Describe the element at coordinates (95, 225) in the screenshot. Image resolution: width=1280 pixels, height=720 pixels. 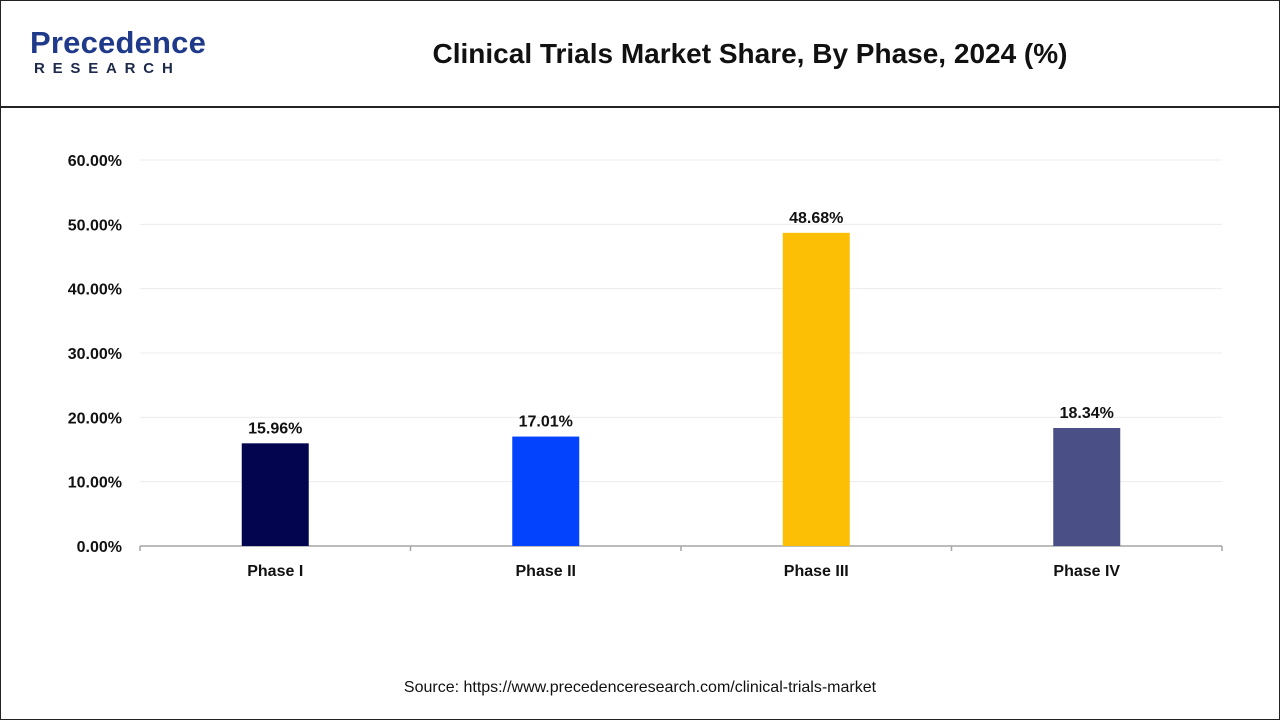
I see `y-tick-label: 50.00%` at that location.